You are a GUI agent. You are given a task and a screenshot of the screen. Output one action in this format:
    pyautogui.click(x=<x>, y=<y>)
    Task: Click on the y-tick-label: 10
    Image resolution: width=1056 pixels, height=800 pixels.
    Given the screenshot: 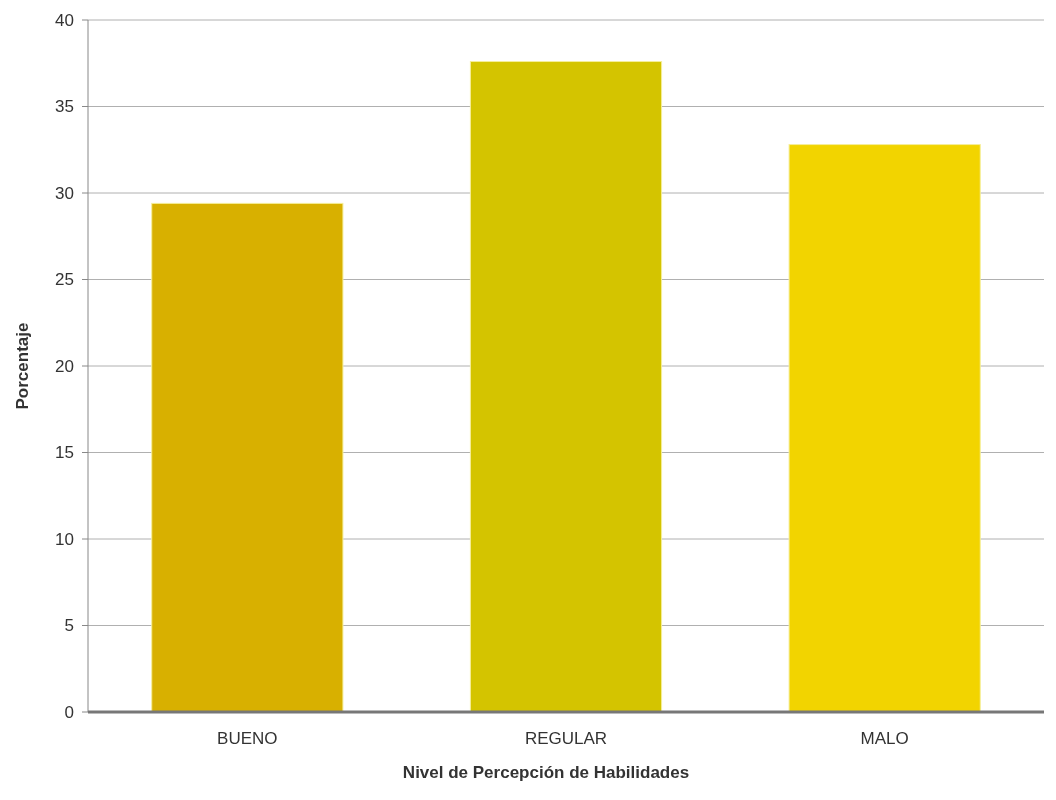 What is the action you would take?
    pyautogui.click(x=64, y=539)
    